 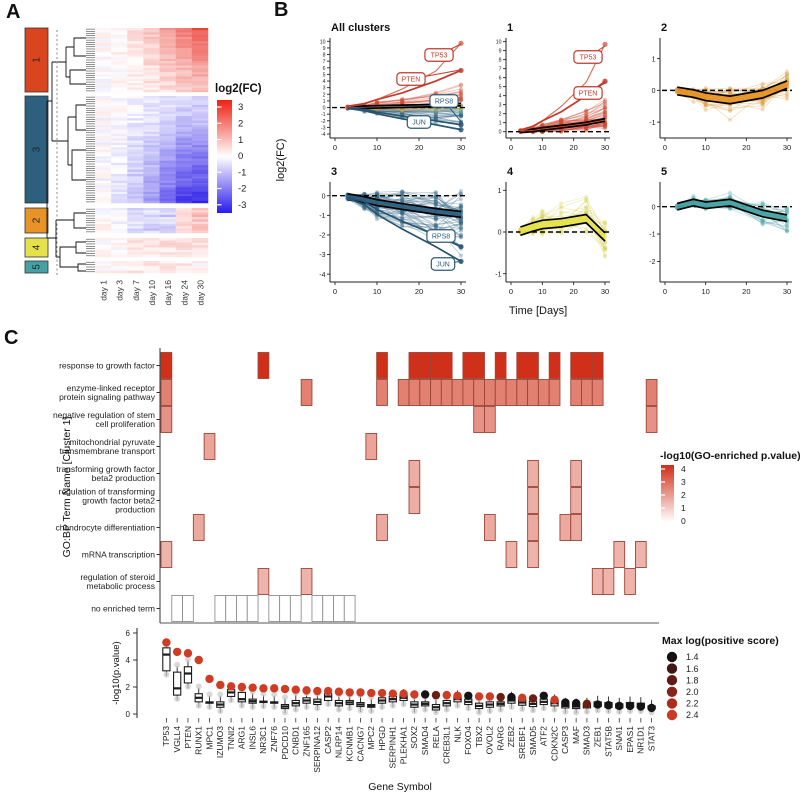 I want to click on gene-label: CNBD1, so click(x=296, y=740).